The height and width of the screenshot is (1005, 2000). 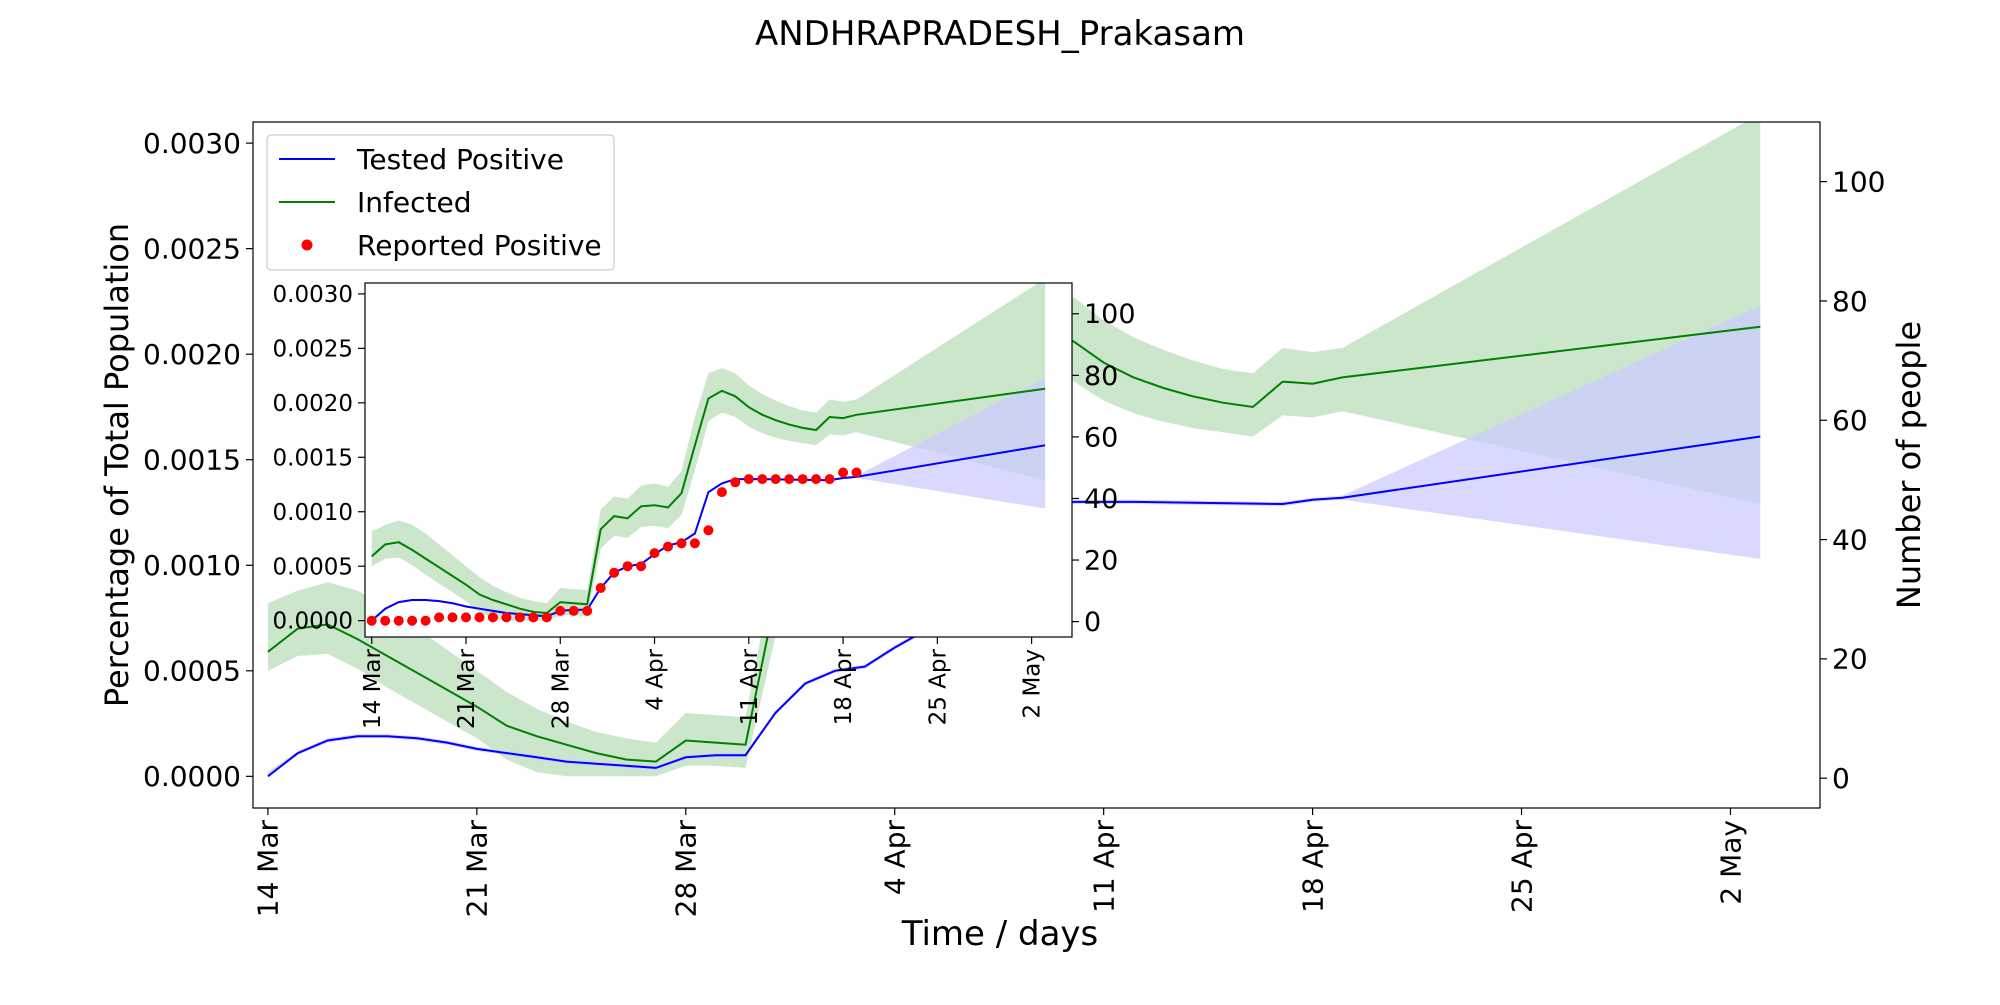 I want to click on inset-y-tick-label-left: 0.0020, so click(x=313, y=404).